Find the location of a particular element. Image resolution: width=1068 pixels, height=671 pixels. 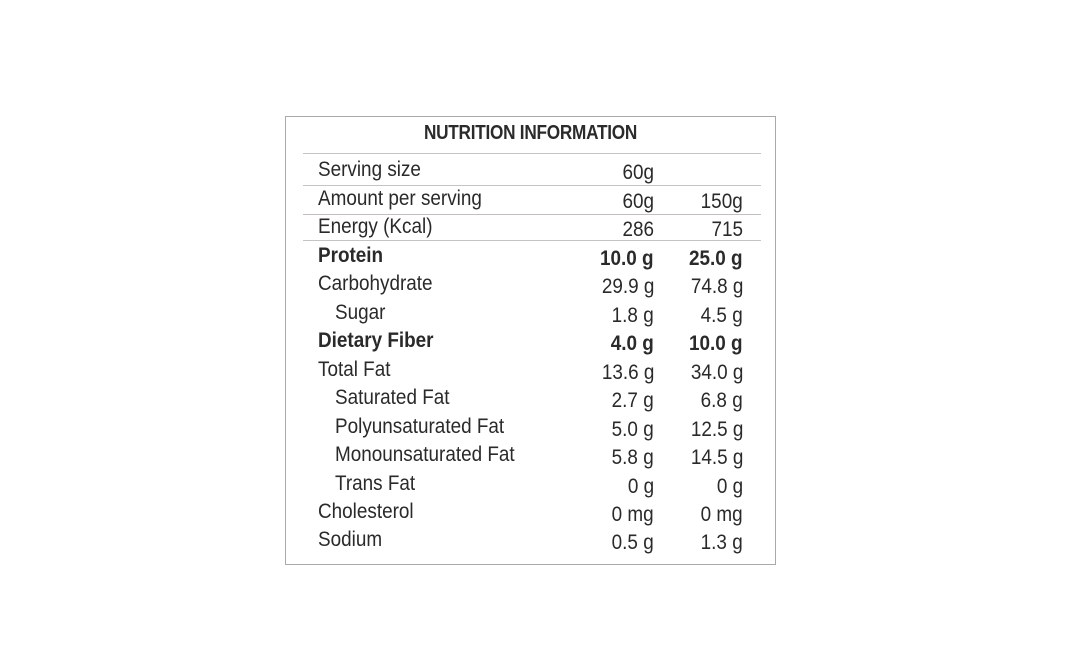

row-value-60g: 0 mg is located at coordinates (632, 514).